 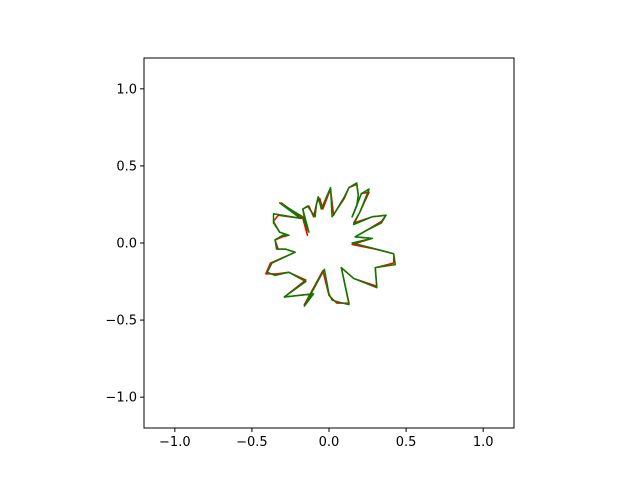 I want to click on y-tick-label: 0.0, so click(x=126, y=244).